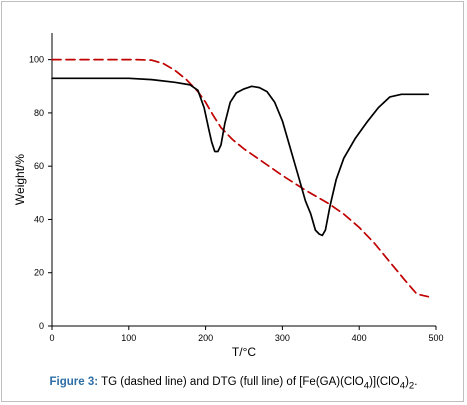 Image resolution: width=467 pixels, height=405 pixels. What do you see at coordinates (51, 338) in the screenshot?
I see `x-tick-label: 0` at bounding box center [51, 338].